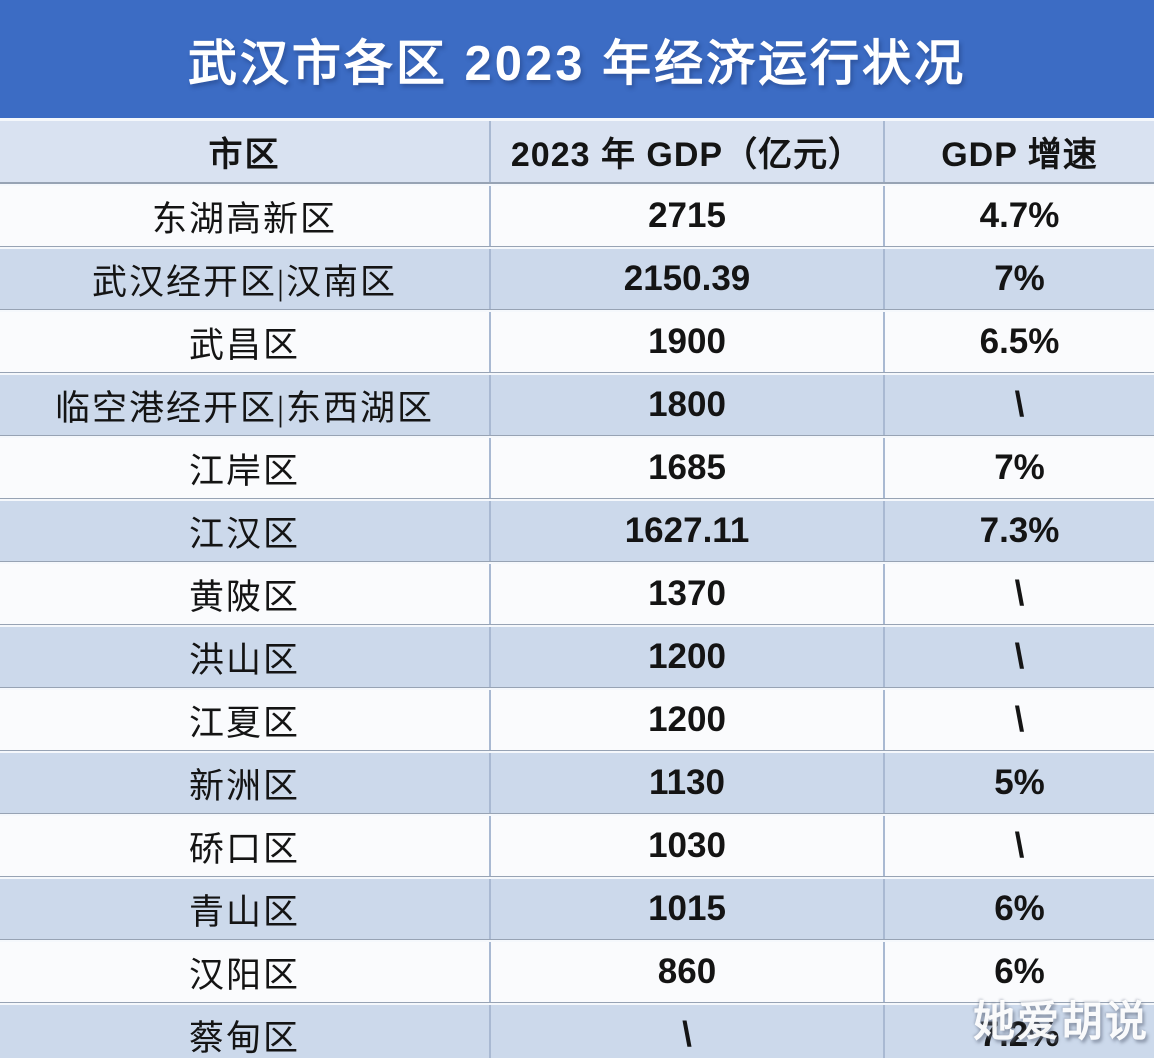 This screenshot has width=1154, height=1058. I want to click on table-row: 洪山区 1200 \, so click(577, 656).